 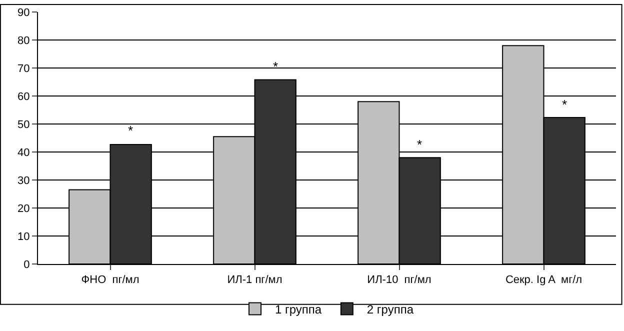 What do you see at coordinates (27, 264) in the screenshot?
I see `y-tick-label: 0` at bounding box center [27, 264].